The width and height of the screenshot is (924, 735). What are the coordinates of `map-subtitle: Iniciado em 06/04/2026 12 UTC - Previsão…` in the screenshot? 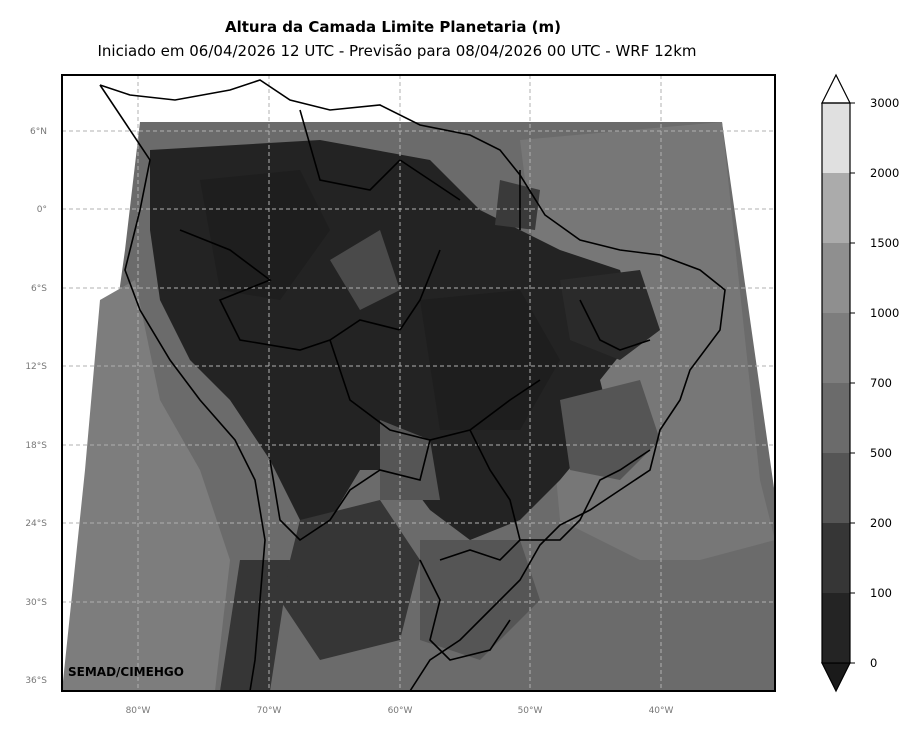 It's located at (397, 51).